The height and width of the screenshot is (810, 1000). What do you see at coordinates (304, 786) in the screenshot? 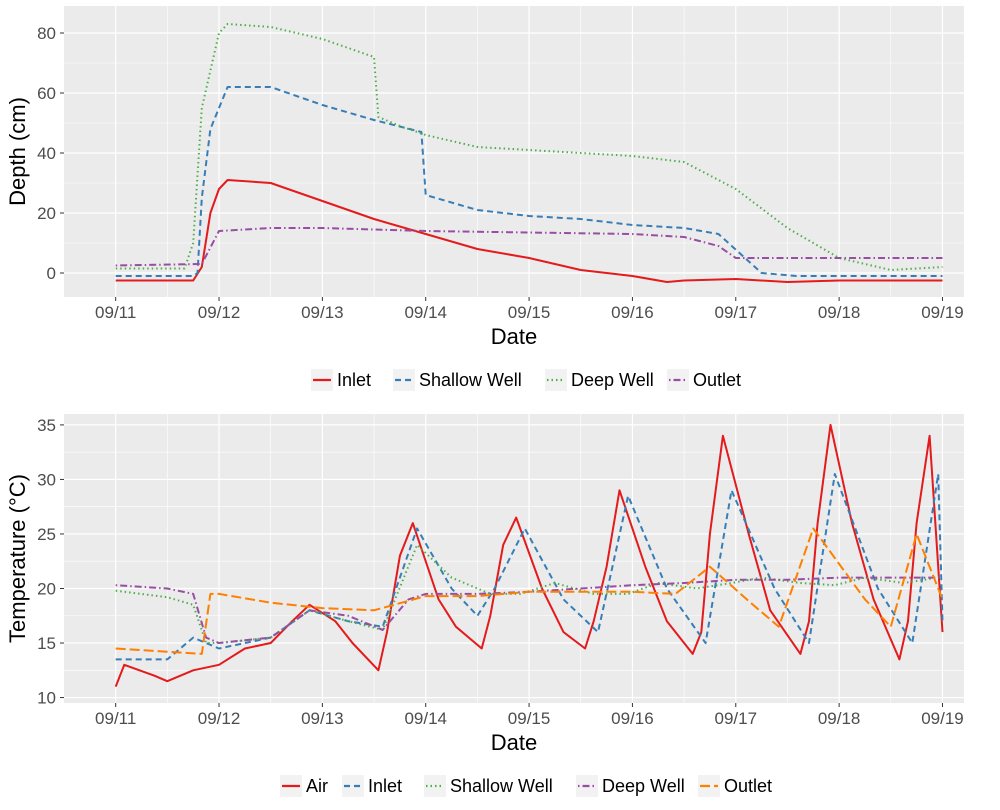
I see `legend-item-air: Air` at bounding box center [304, 786].